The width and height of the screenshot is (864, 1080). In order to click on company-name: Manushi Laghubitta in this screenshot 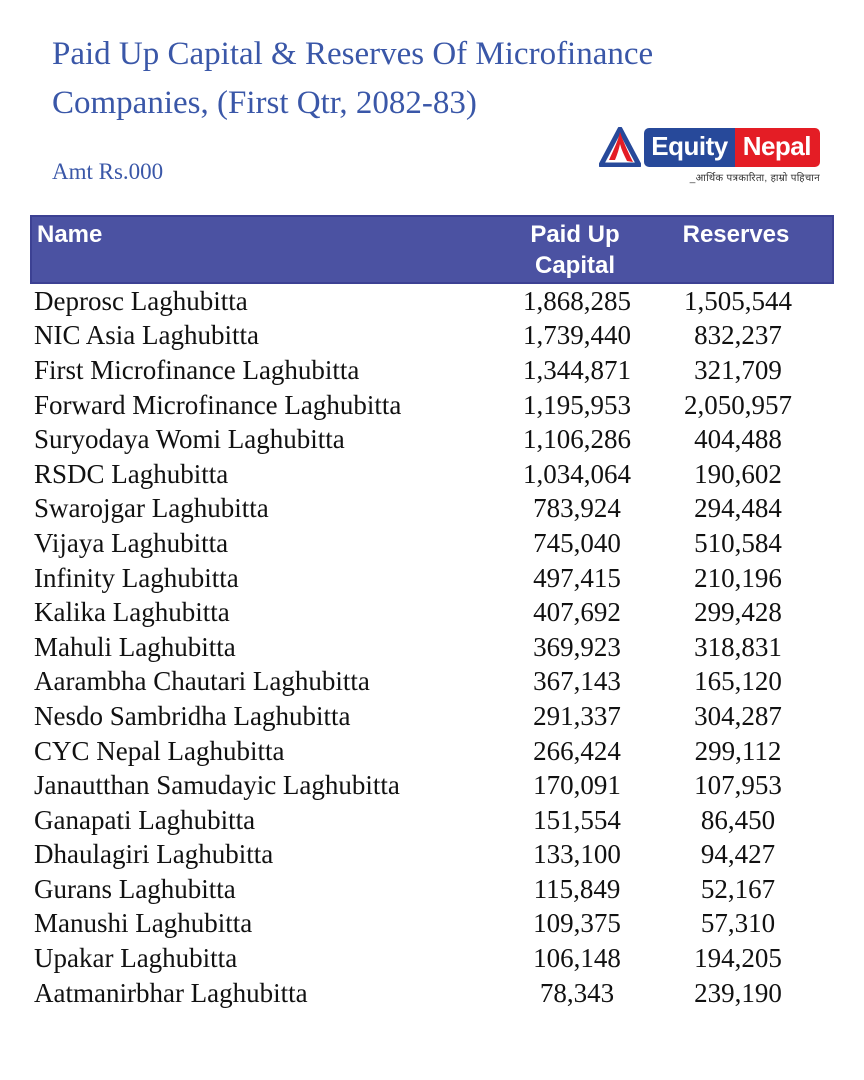, I will do `click(143, 923)`.